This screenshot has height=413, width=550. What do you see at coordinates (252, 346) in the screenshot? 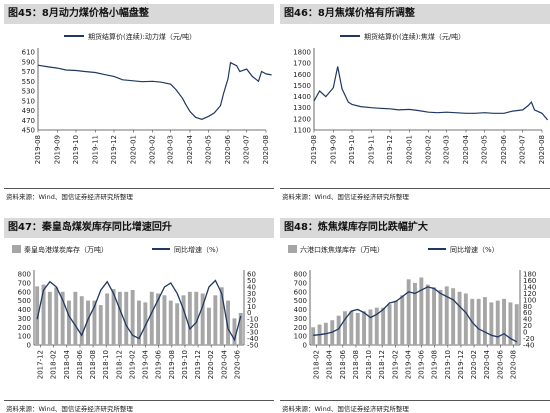
I see `y-right-tick-label: -50` at bounding box center [252, 346].